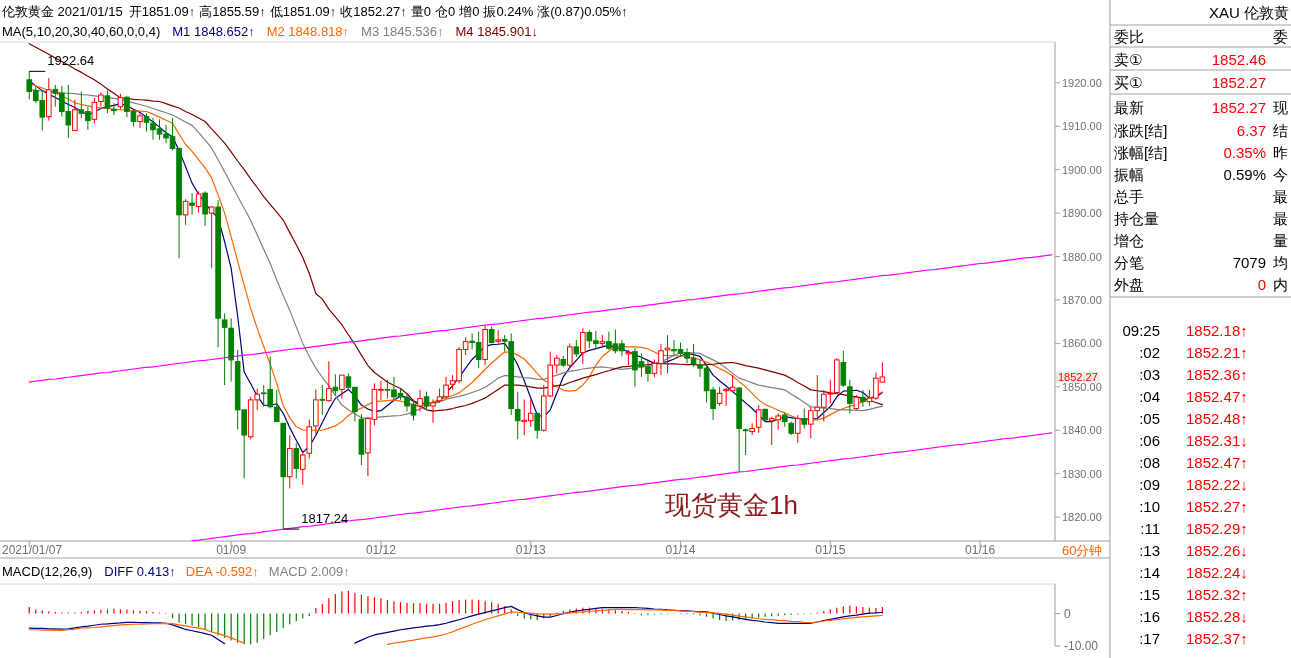 This screenshot has width=1291, height=658. What do you see at coordinates (303, 11) in the screenshot?
I see `text: 低1851.09↑` at bounding box center [303, 11].